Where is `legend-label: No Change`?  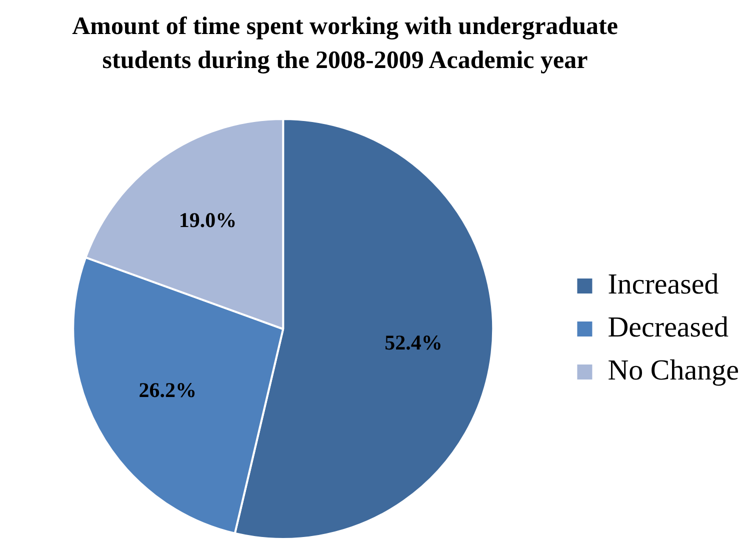
legend-label: No Change is located at coordinates (673, 370).